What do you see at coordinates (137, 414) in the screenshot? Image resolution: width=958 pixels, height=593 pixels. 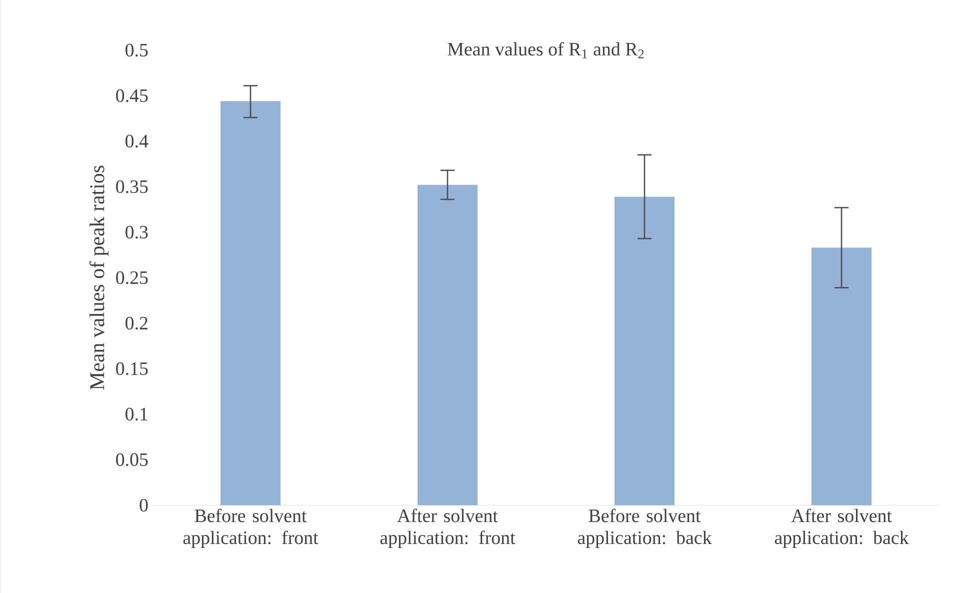 I see `y-tick-label: 0.1` at bounding box center [137, 414].